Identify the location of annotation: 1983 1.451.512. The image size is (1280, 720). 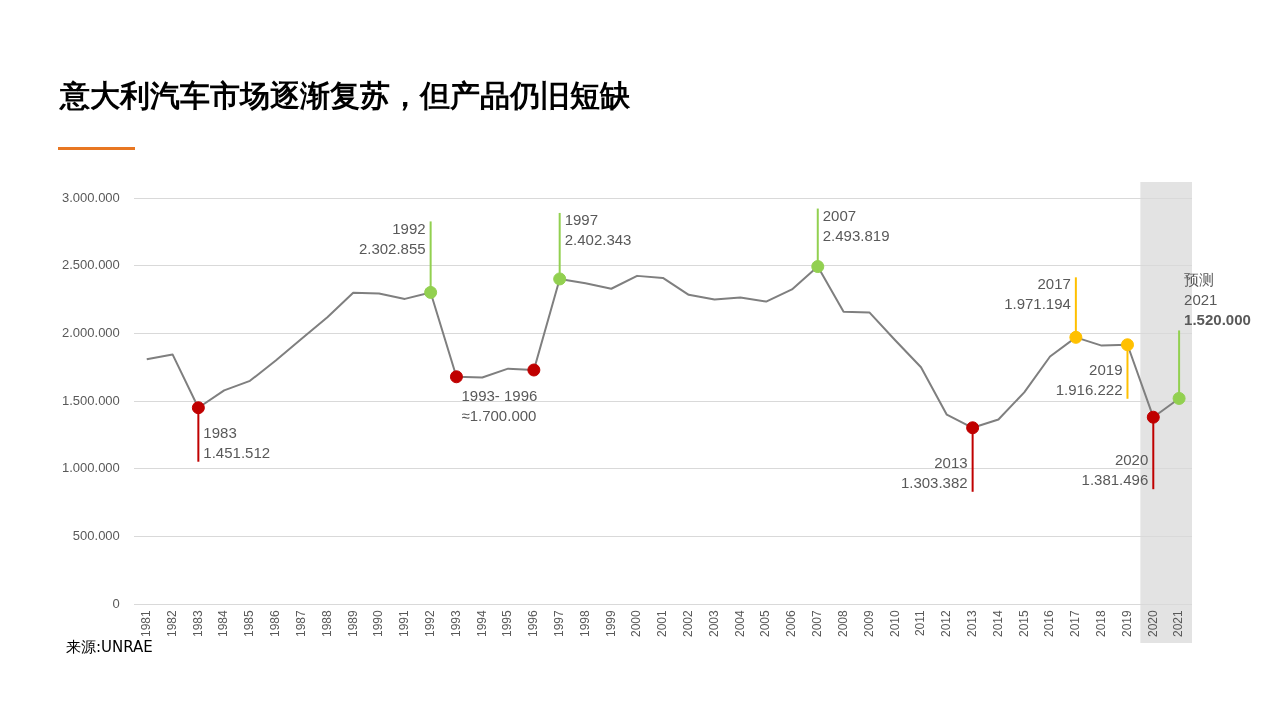
(237, 442).